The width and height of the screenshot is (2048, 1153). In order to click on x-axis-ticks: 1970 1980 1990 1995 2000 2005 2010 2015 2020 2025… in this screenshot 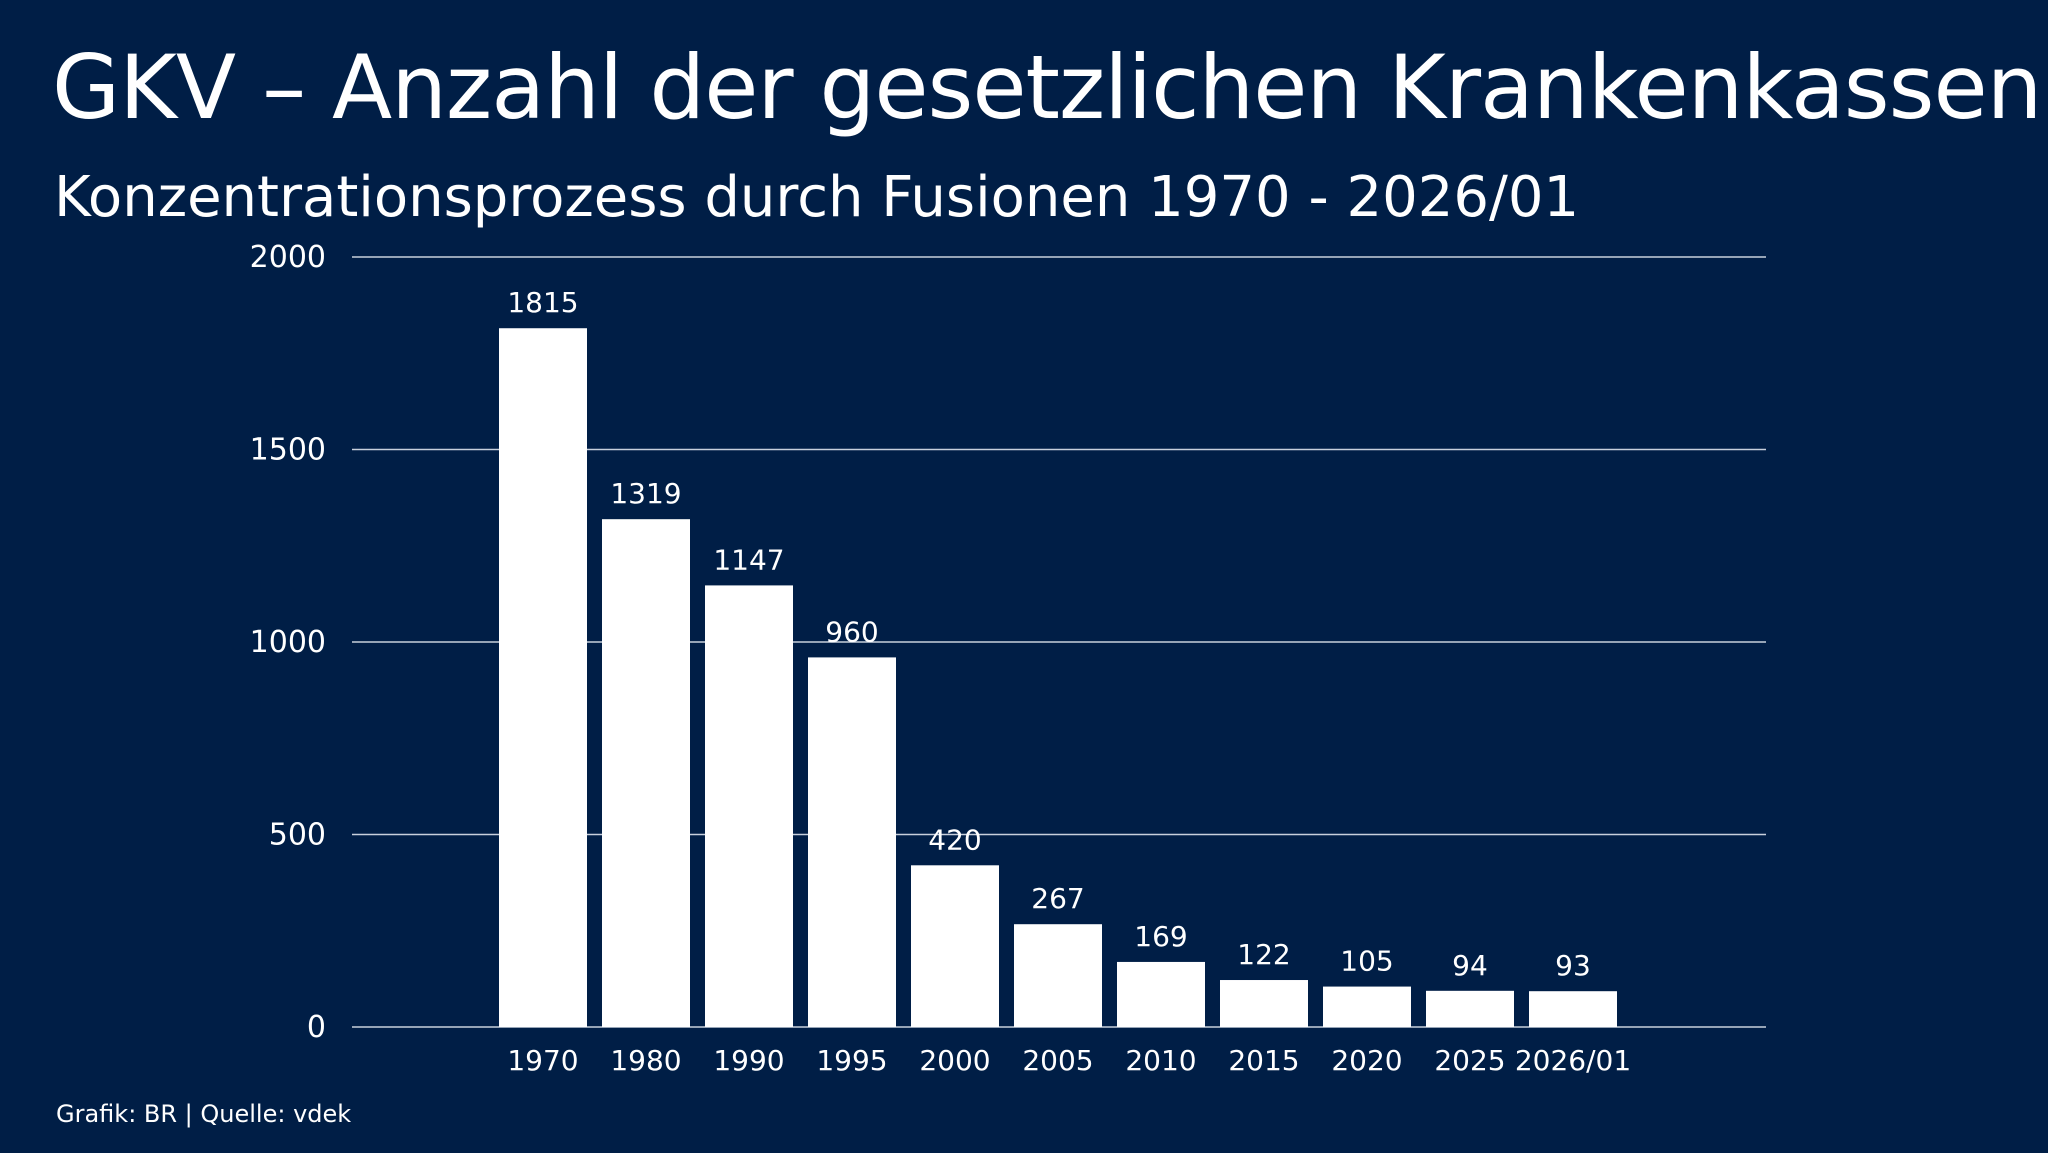, I will do `click(1069, 1060)`.